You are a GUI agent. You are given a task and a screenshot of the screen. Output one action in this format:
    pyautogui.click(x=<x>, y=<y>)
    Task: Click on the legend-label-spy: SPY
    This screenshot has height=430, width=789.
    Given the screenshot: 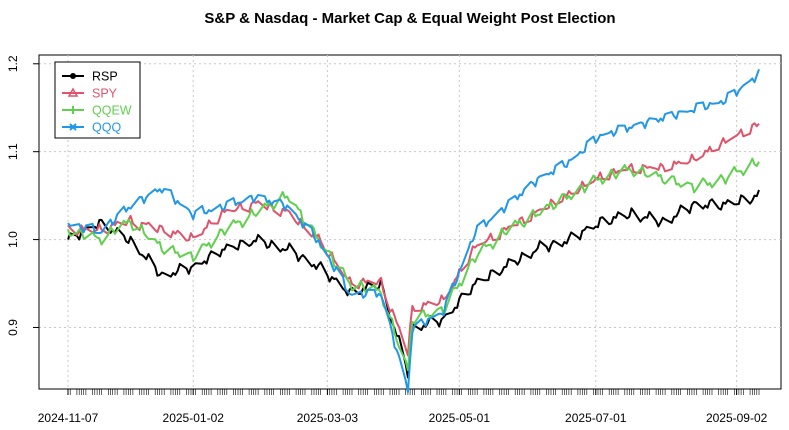 What is the action you would take?
    pyautogui.click(x=105, y=94)
    